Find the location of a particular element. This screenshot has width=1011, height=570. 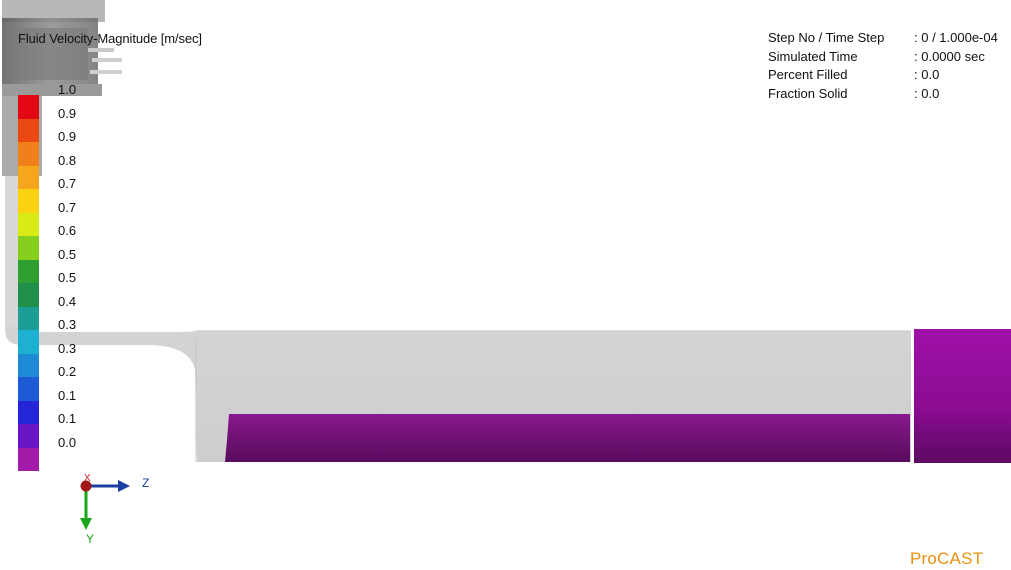

legend-value-label: 0.0 is located at coordinates (67, 442).